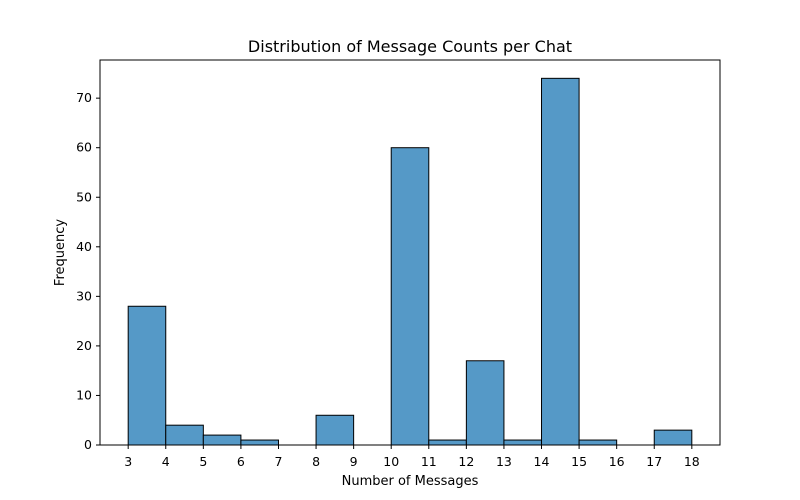  Describe the element at coordinates (579, 461) in the screenshot. I see `x-tick-label-15: 15` at that location.